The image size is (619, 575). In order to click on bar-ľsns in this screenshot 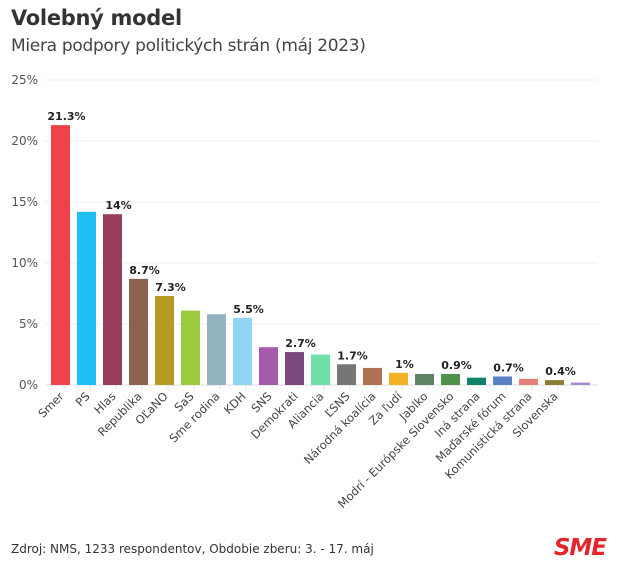, I will do `click(346, 374)`.